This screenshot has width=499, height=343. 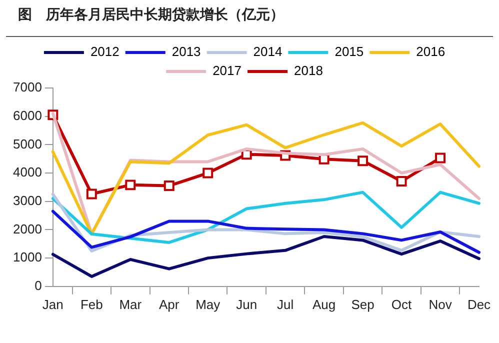 What do you see at coordinates (227, 70) in the screenshot?
I see `legend-label: 2017` at bounding box center [227, 70].